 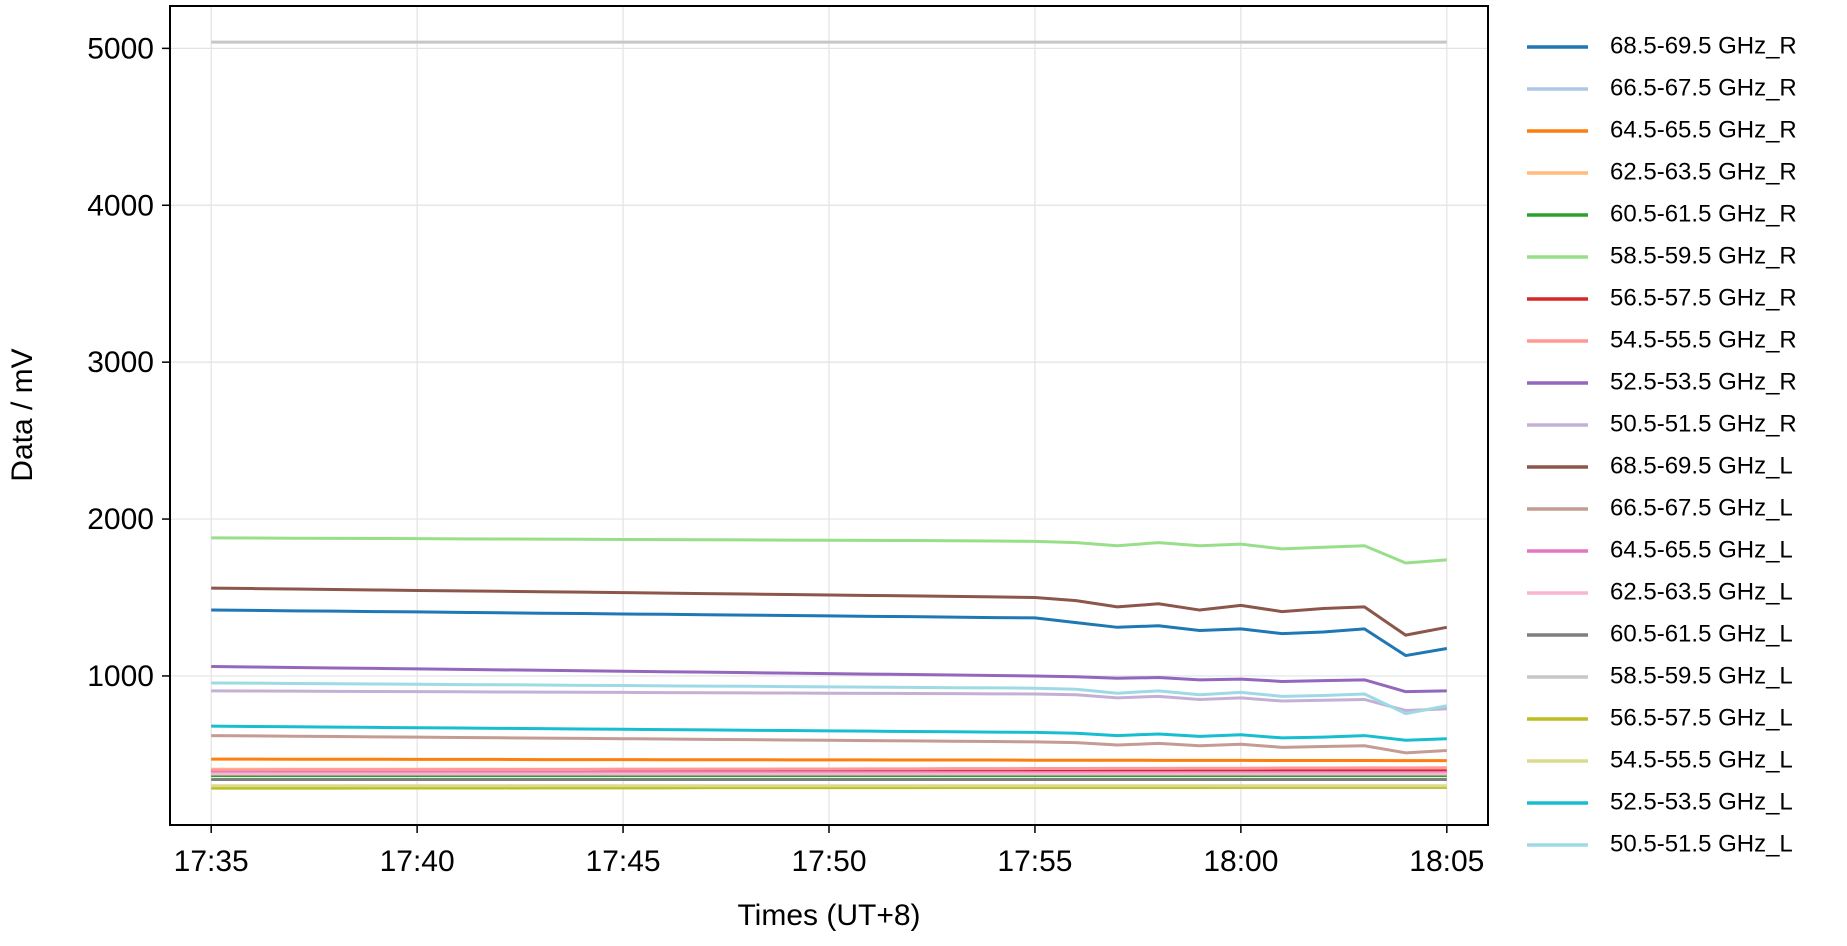 What do you see at coordinates (828, 861) in the screenshot?
I see `x-tick-label: 17:50` at bounding box center [828, 861].